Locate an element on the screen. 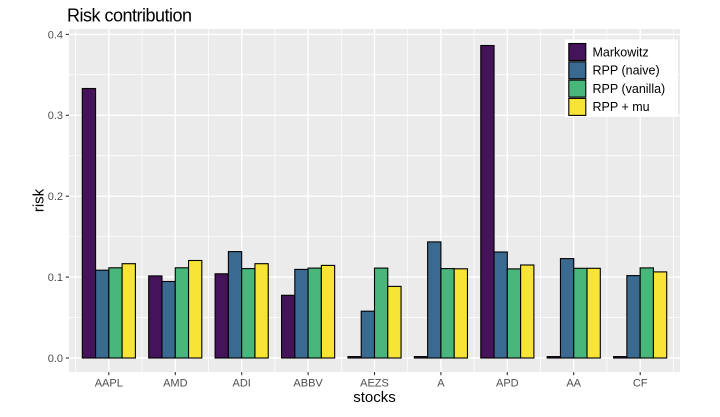 This screenshot has height=417, width=720. svg-text: 0.1 is located at coordinates (55, 278).